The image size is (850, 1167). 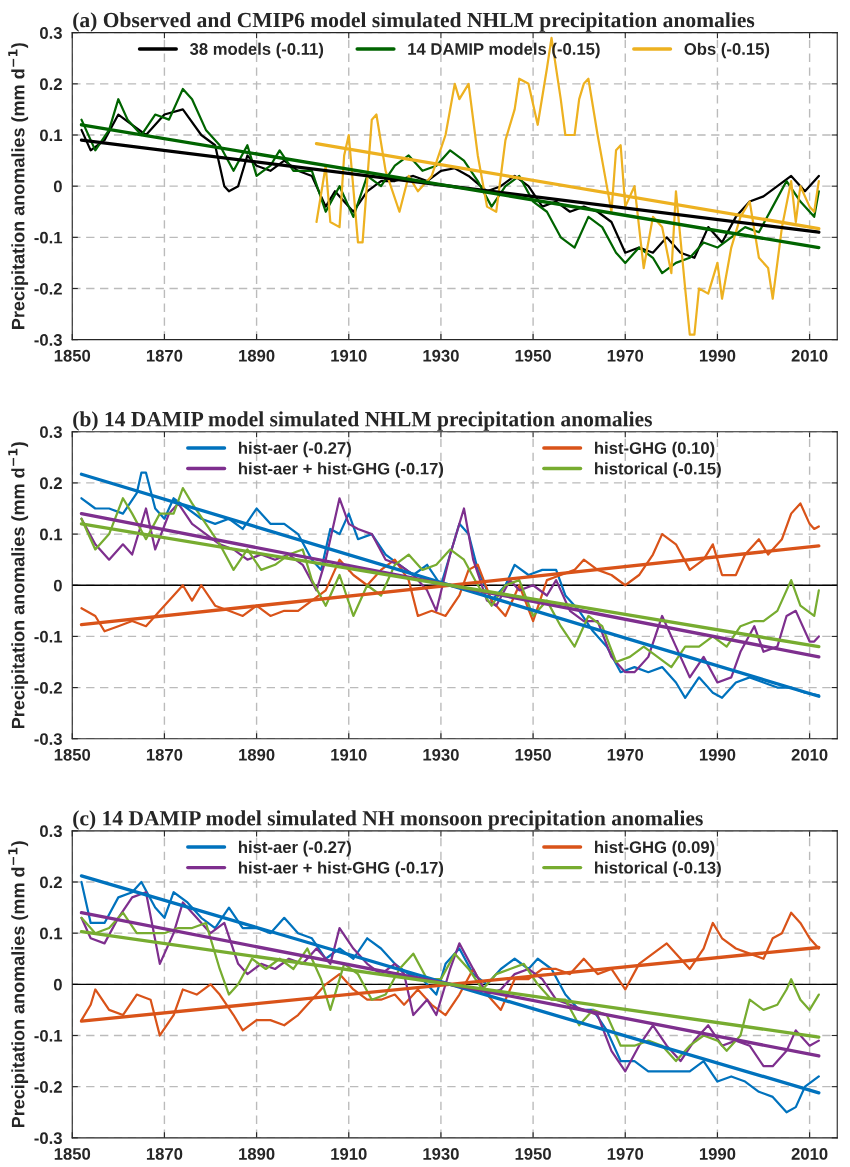 I want to click on chart-title: (c) 14 DAMIP model simulated NH monsoon precipitation anomalies, so click(x=388, y=820).